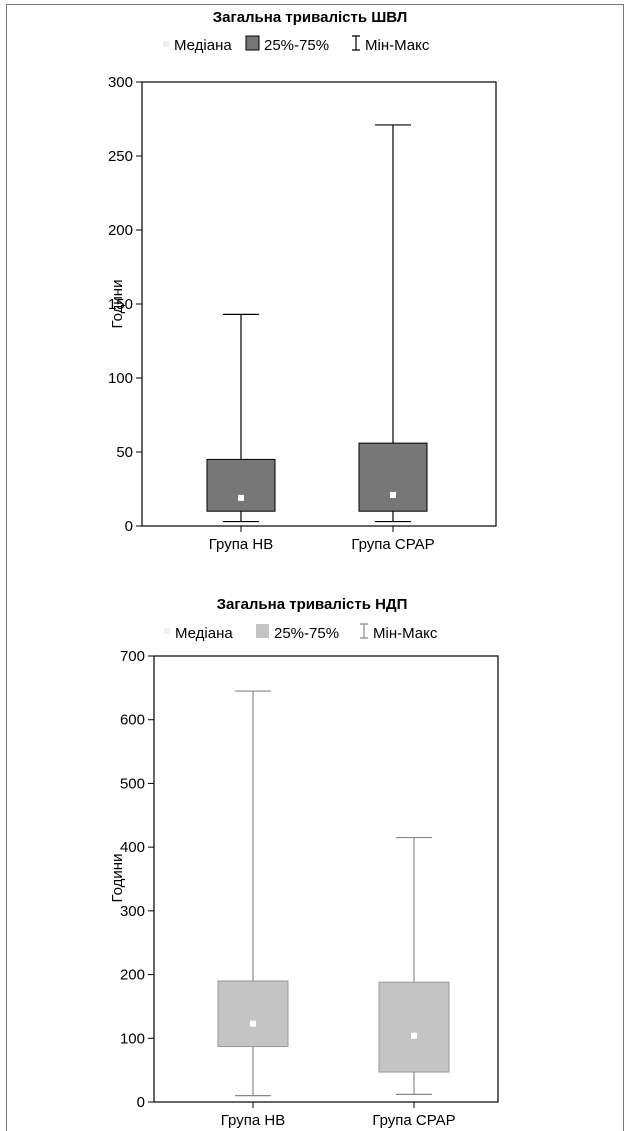 This screenshot has width=630, height=1131. I want to click on y-axis: 0 50 100 150 200 250 300, so click(125, 304).